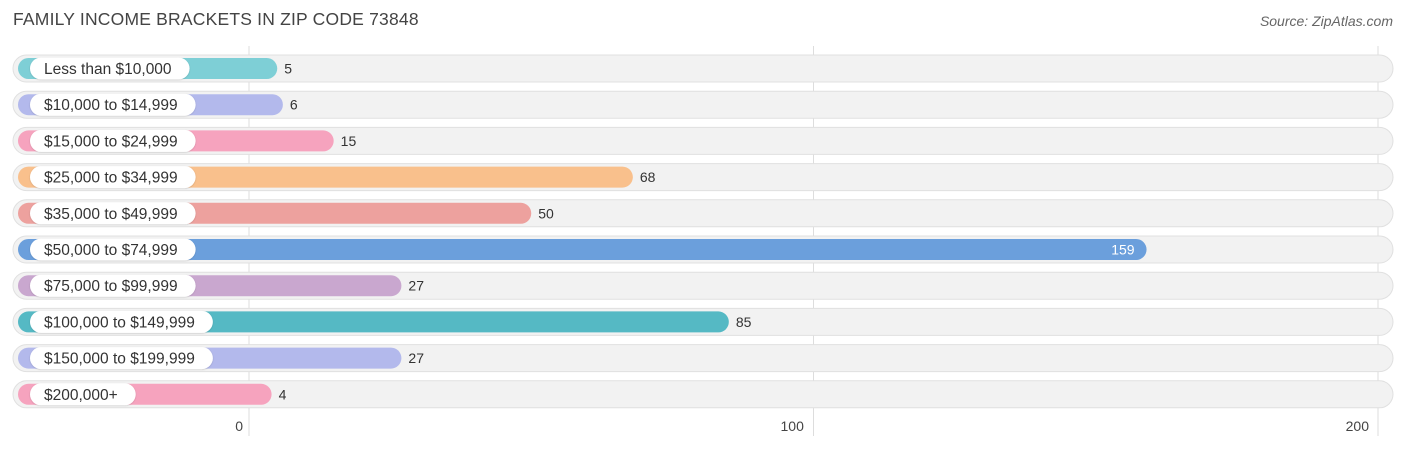 This screenshot has height=449, width=1406. What do you see at coordinates (703, 358) in the screenshot?
I see `bar-row: $150,000 to $199,999 27` at bounding box center [703, 358].